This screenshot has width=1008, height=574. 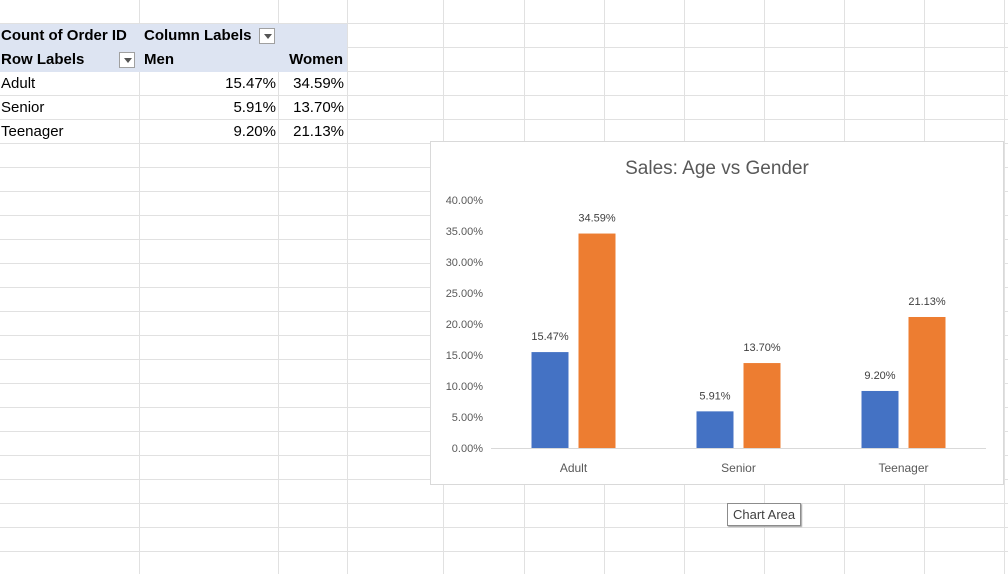 What do you see at coordinates (550, 337) in the screenshot?
I see `data-label: 15.47%` at bounding box center [550, 337].